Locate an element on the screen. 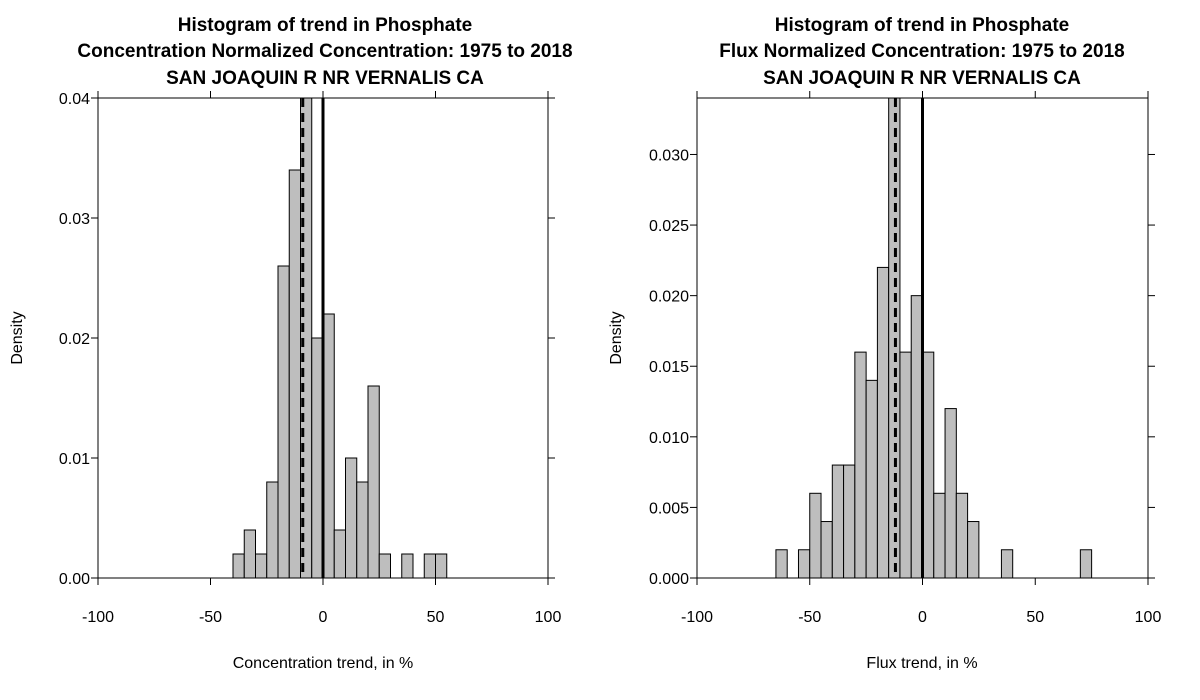  y-tick-label: 0.000 is located at coordinates (669, 579).